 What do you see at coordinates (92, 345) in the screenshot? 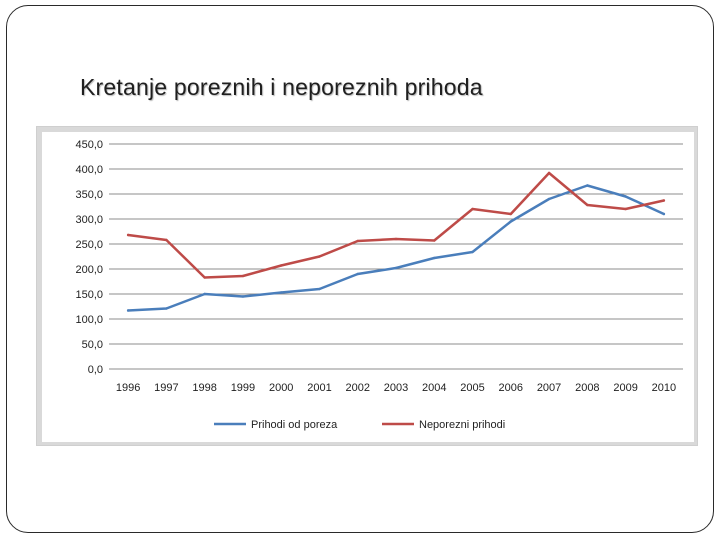
I see `y-tick-label: 50,0` at bounding box center [92, 345].